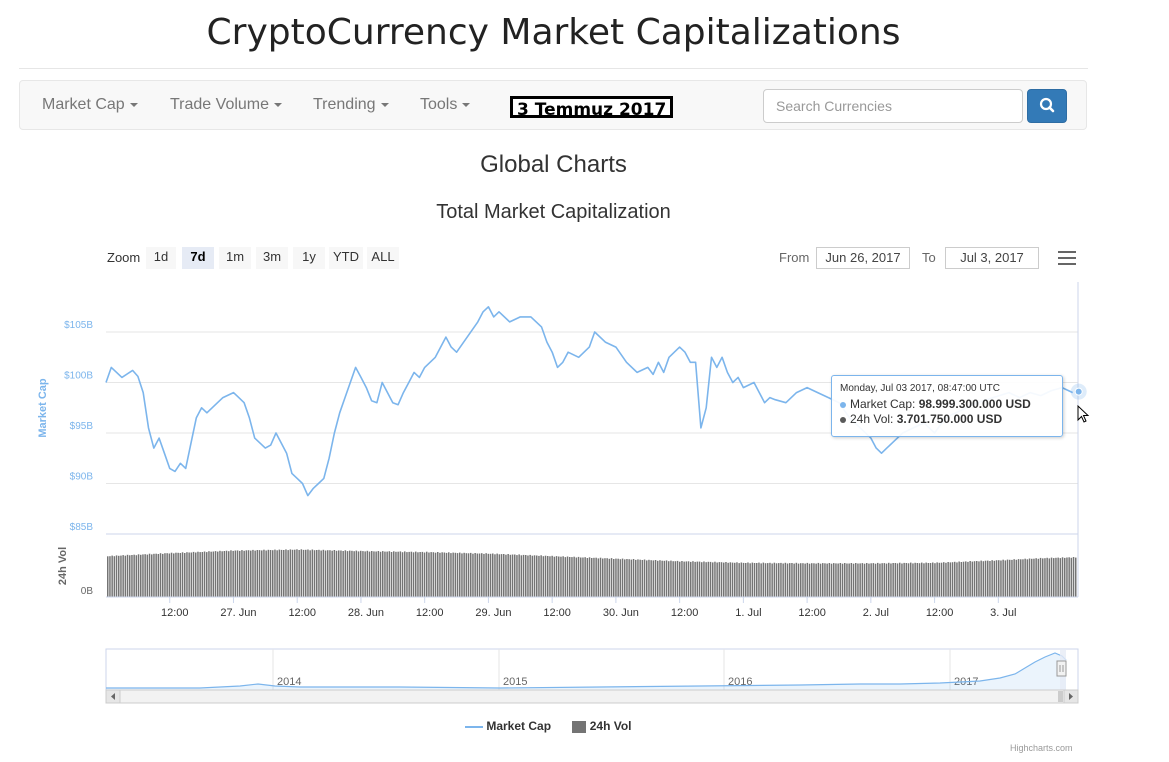 This screenshot has height=762, width=1169. Describe the element at coordinates (602, 726) in the screenshot. I see `legend-item-volume: 24h Vol` at that location.